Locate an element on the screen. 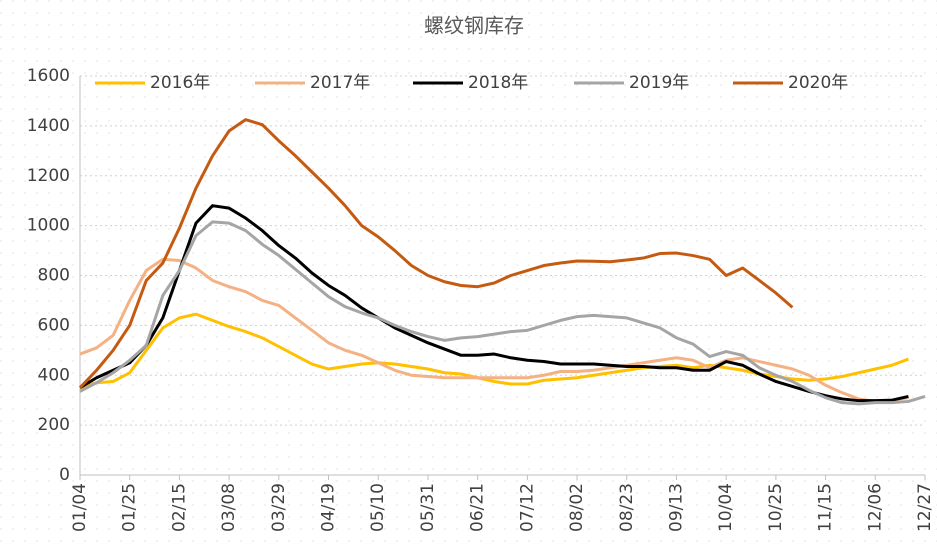 The height and width of the screenshot is (549, 937). x-tick-label: 05/10 is located at coordinates (378, 507).